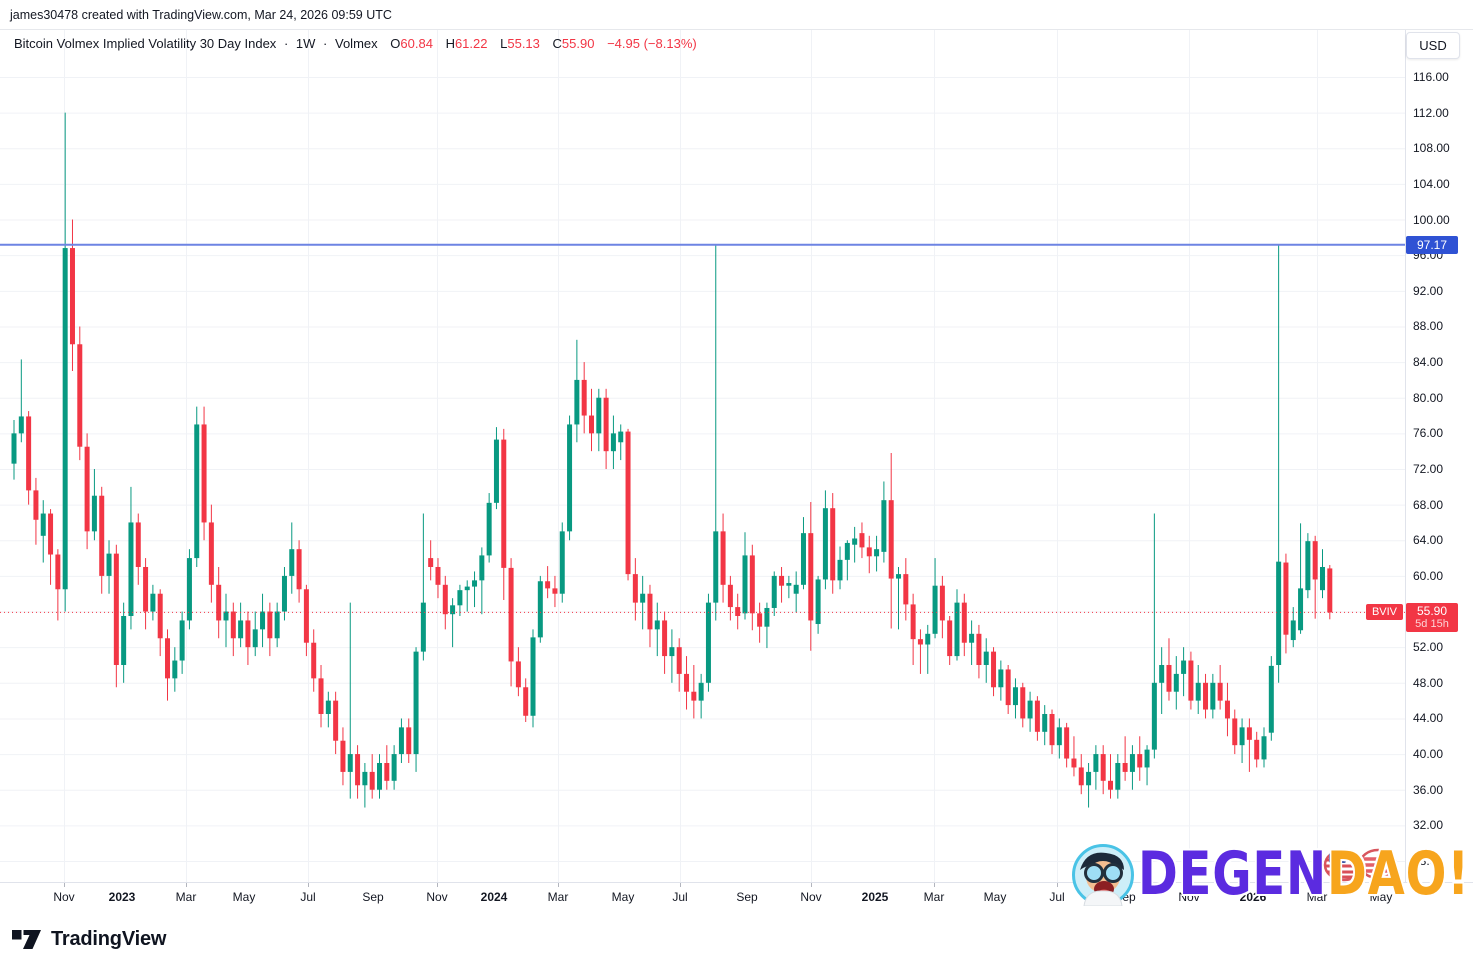  I want to click on interval-label: 1W, so click(305, 43).